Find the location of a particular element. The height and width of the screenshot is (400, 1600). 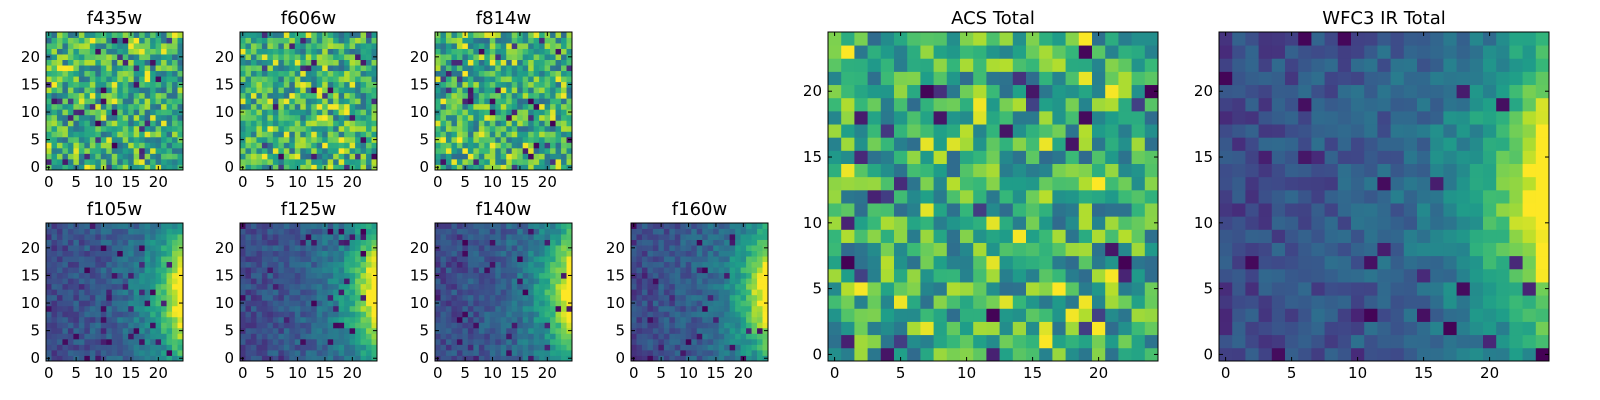

x-tick-label: 10 is located at coordinates (492, 373).